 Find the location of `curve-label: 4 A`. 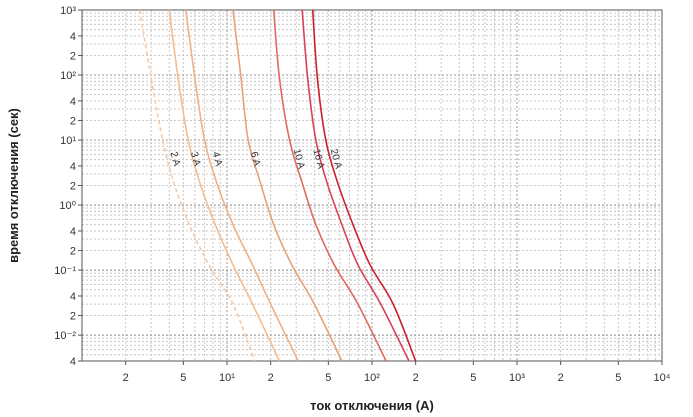

curve-label: 4 A is located at coordinates (217, 159).